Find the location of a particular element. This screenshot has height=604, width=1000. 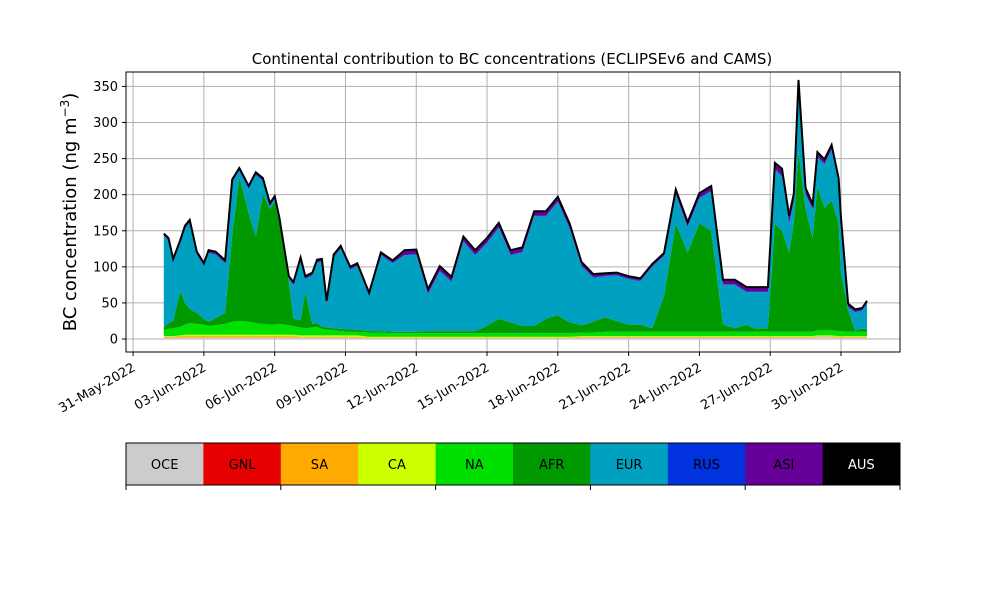

x-tick-label-8: 24-Jun-2022 is located at coordinates (666, 386).